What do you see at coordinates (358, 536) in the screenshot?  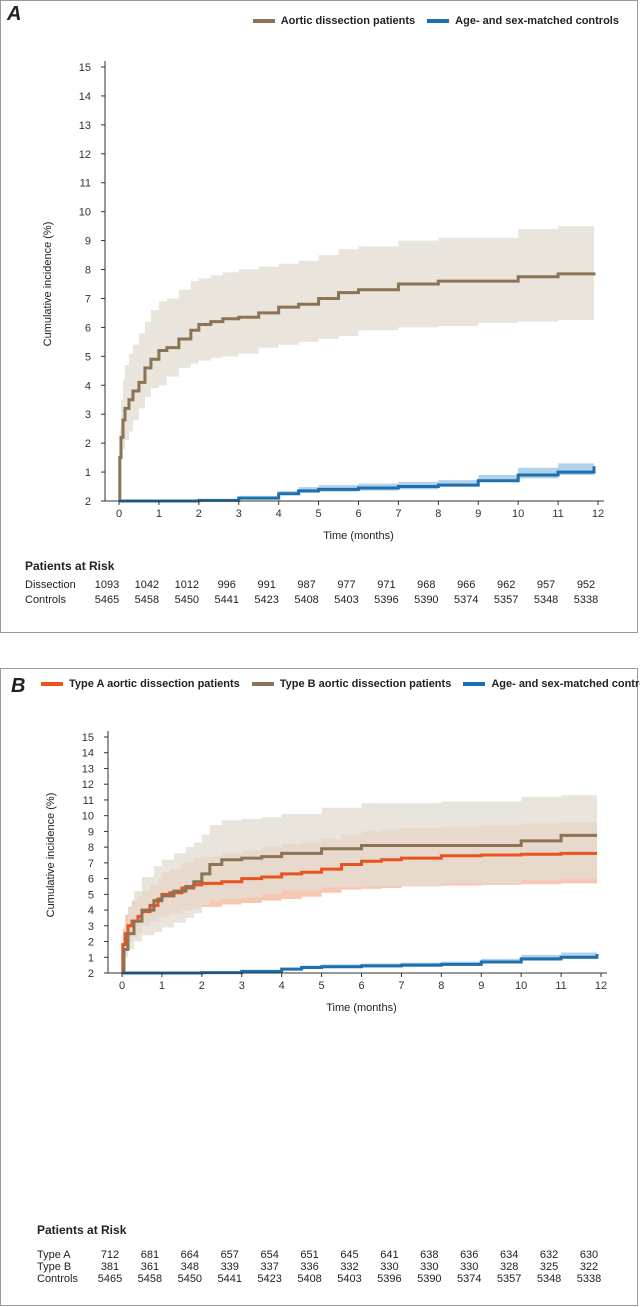 I see `x-axis-label: Time (months)` at bounding box center [358, 536].